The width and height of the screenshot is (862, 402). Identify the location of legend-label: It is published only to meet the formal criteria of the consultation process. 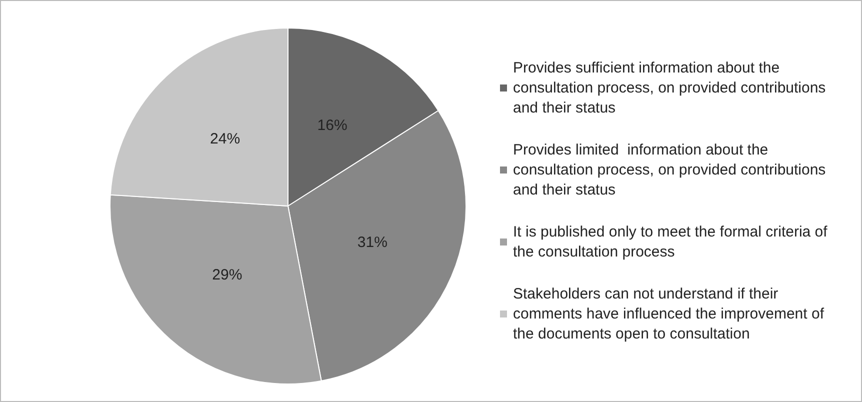
(672, 242).